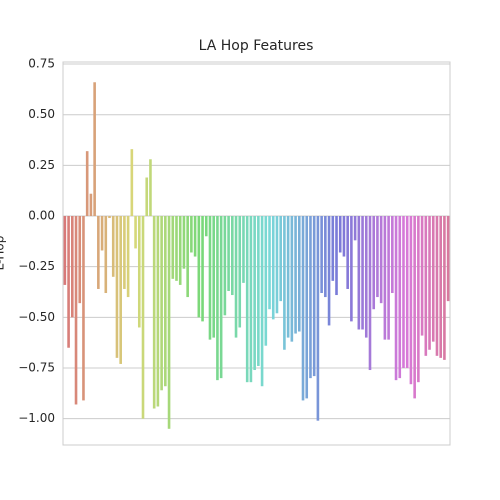  What do you see at coordinates (36, 367) in the screenshot?
I see `y-tick-label: −0.75` at bounding box center [36, 367].